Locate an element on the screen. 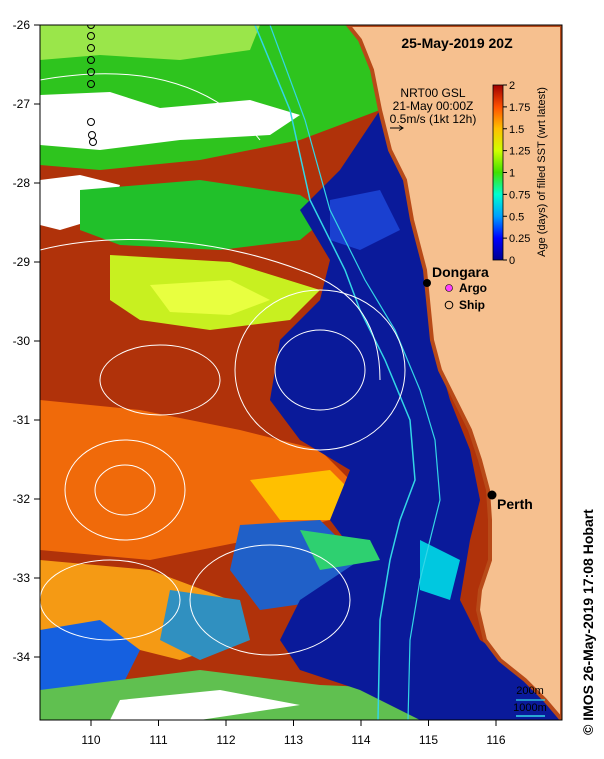 This screenshot has height=759, width=604. colorbar-label: Age (days) of filled SST (wrt latest) is located at coordinates (542, 172).